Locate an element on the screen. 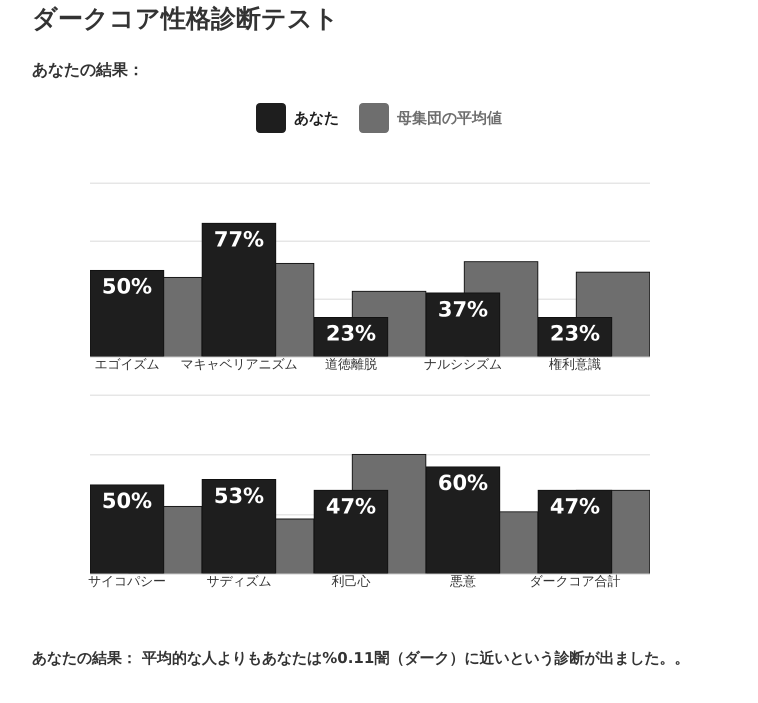 The height and width of the screenshot is (703, 758). x-tick-label: 利己心 is located at coordinates (350, 582).